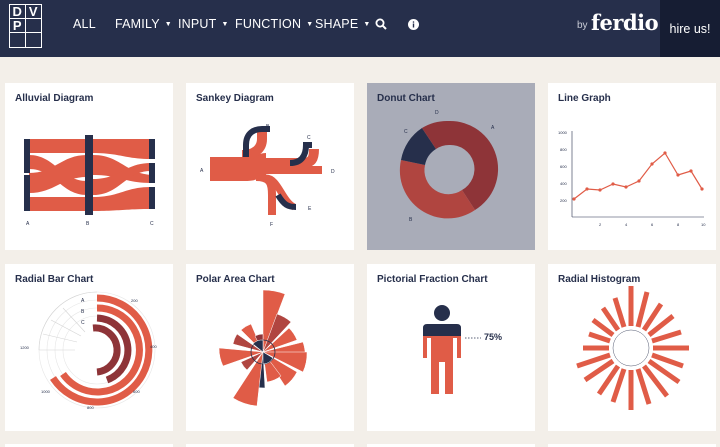 The height and width of the screenshot is (447, 720). I want to click on card-title: Sankey Diagram, so click(235, 98).